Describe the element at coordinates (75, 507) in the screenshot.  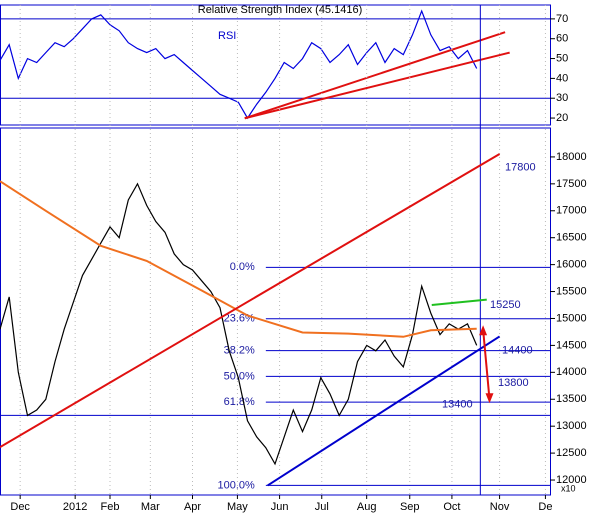
I see `x-tick-label: 2012` at that location.